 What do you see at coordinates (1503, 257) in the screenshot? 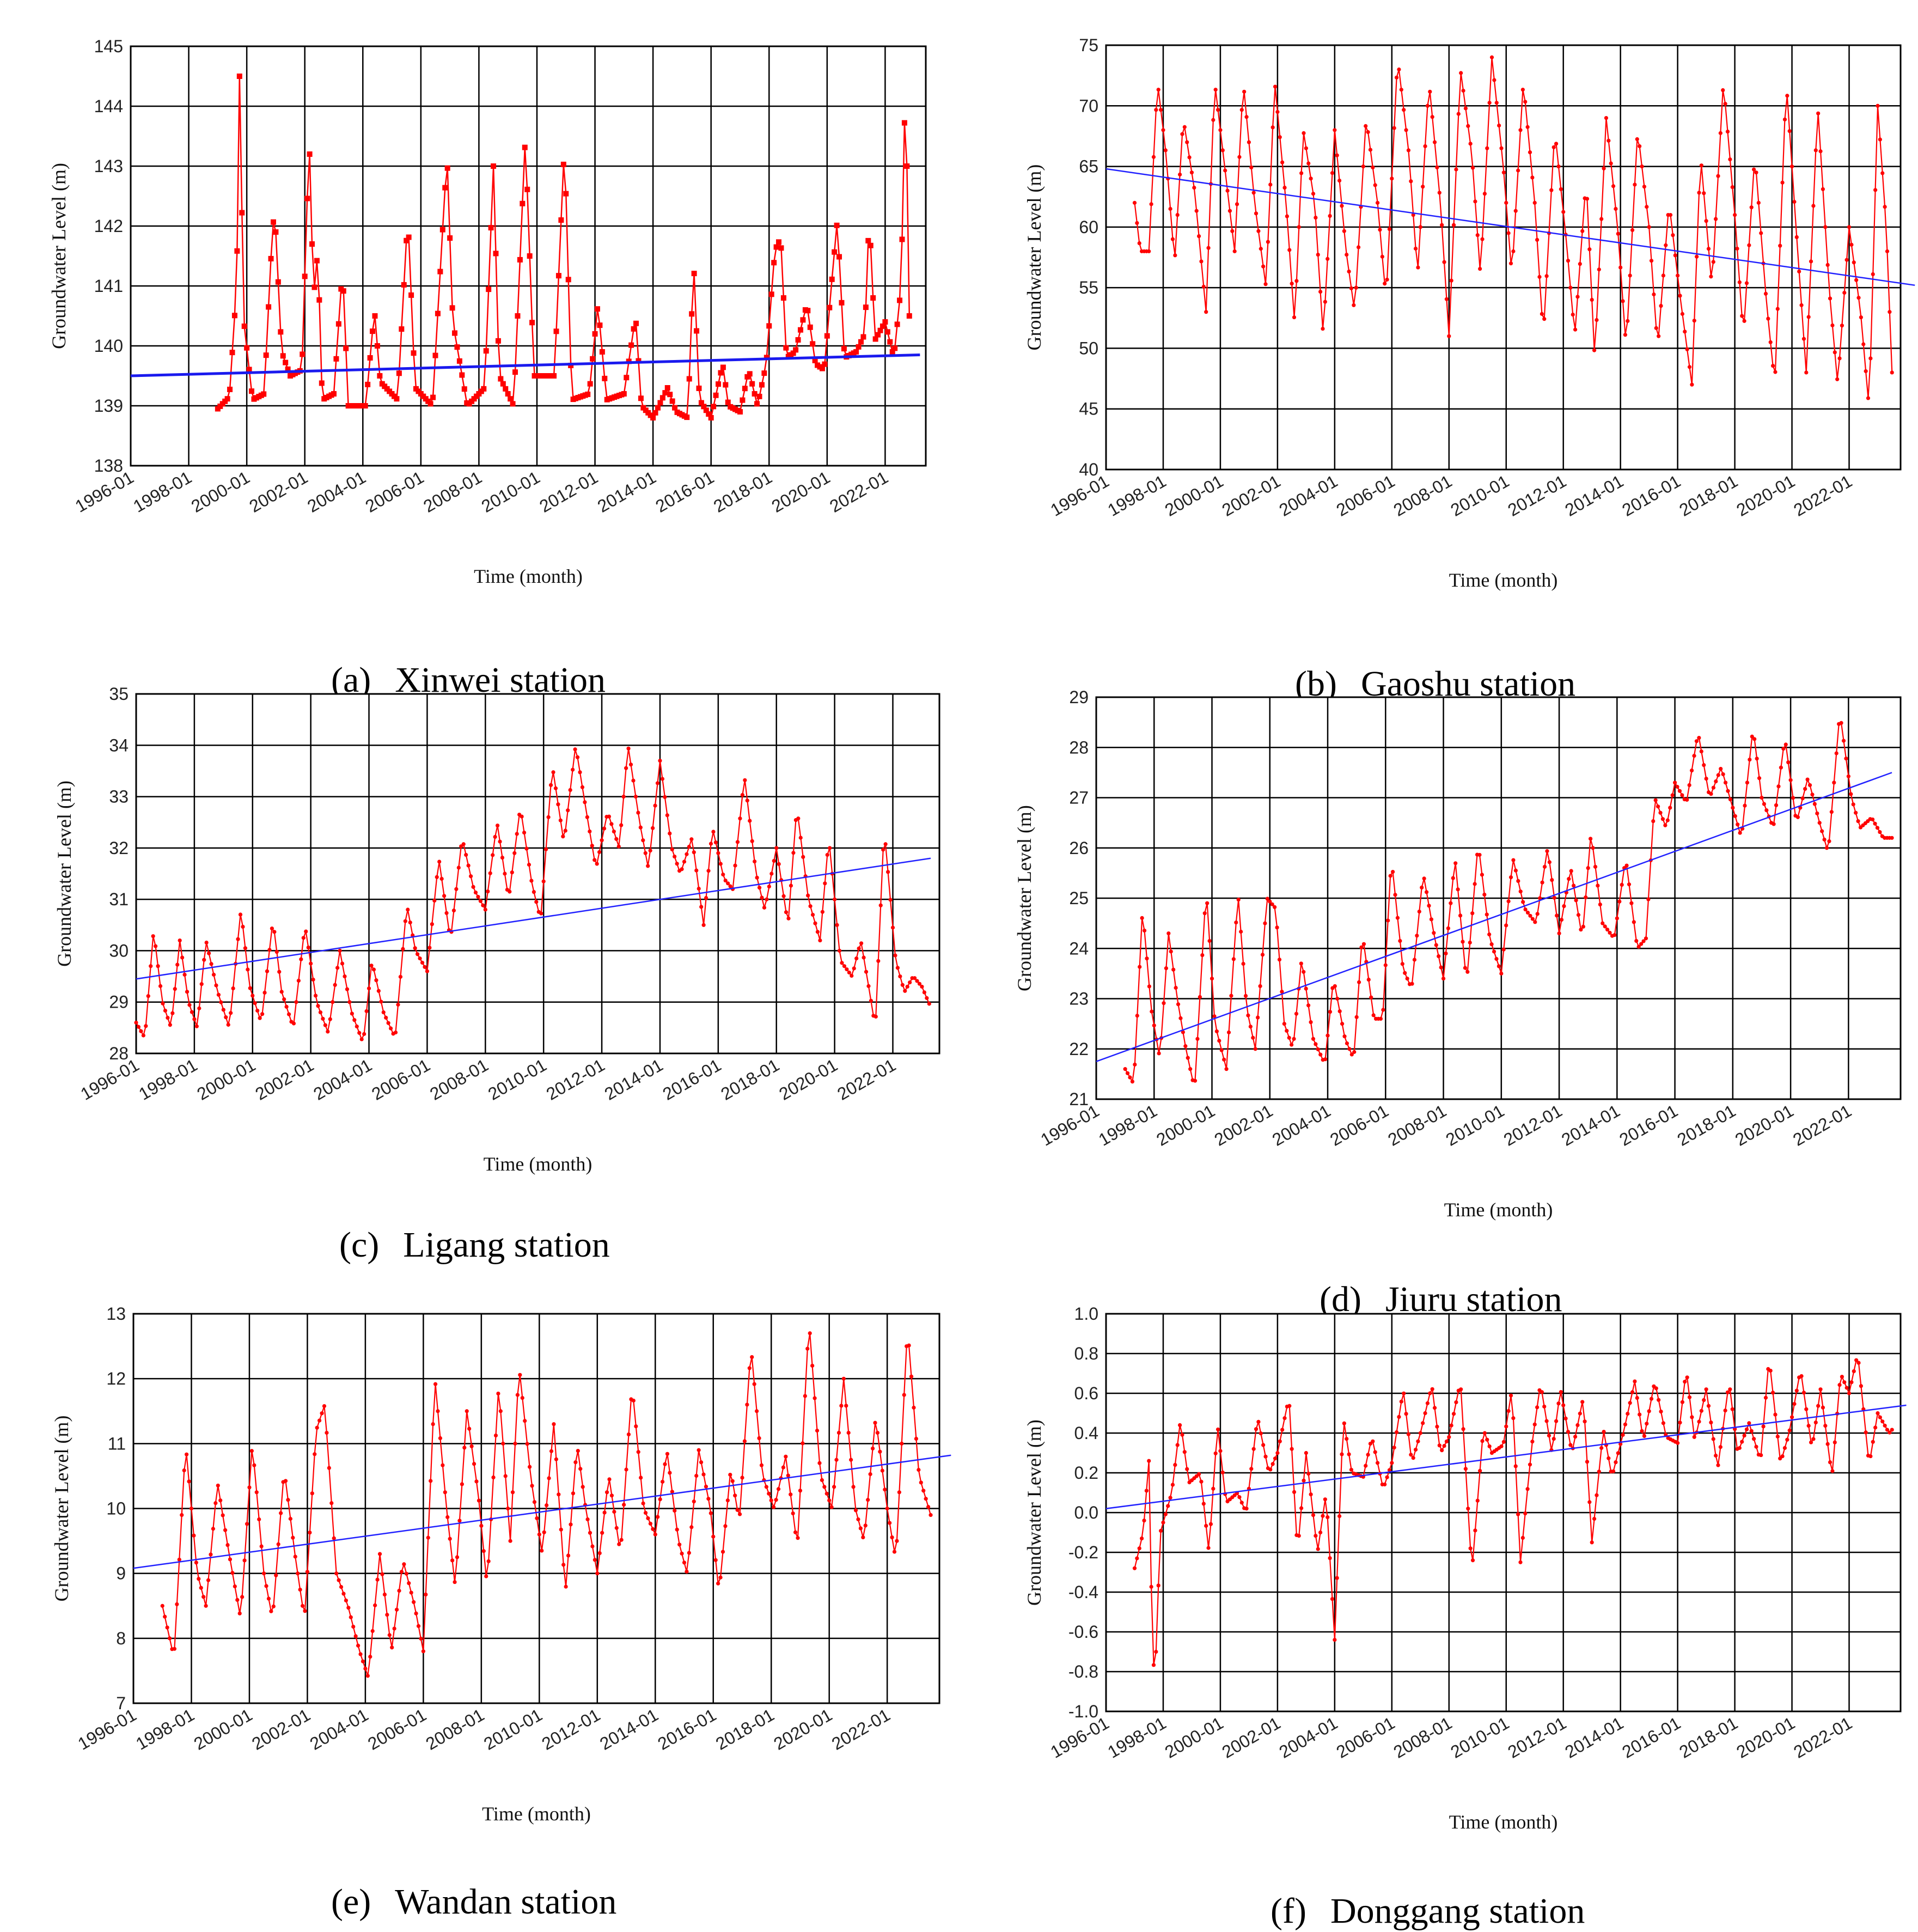
I see `plot-area-gaoshu` at bounding box center [1503, 257].